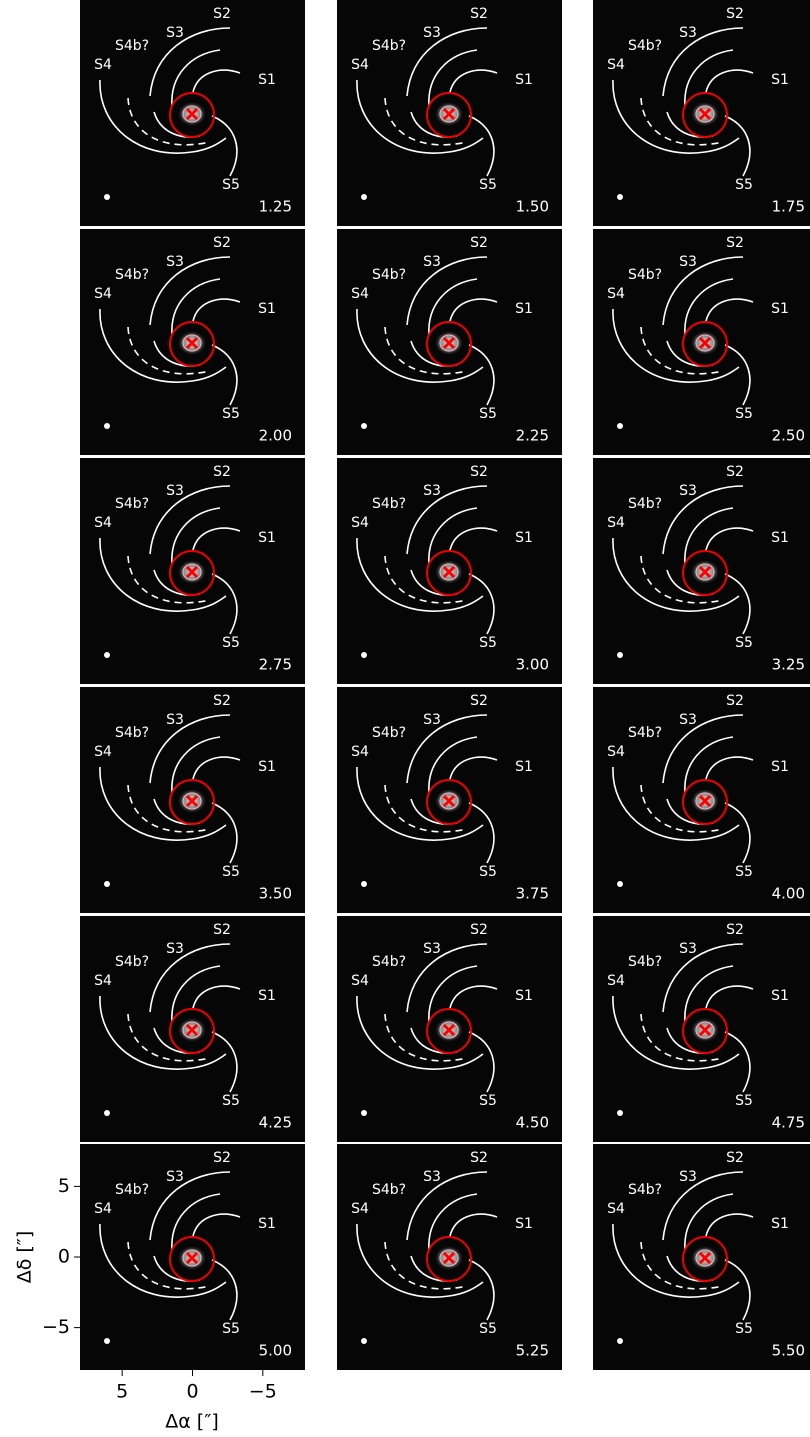 Image resolution: width=810 pixels, height=1437 pixels. I want to click on channel-label: 4.00, so click(788, 894).